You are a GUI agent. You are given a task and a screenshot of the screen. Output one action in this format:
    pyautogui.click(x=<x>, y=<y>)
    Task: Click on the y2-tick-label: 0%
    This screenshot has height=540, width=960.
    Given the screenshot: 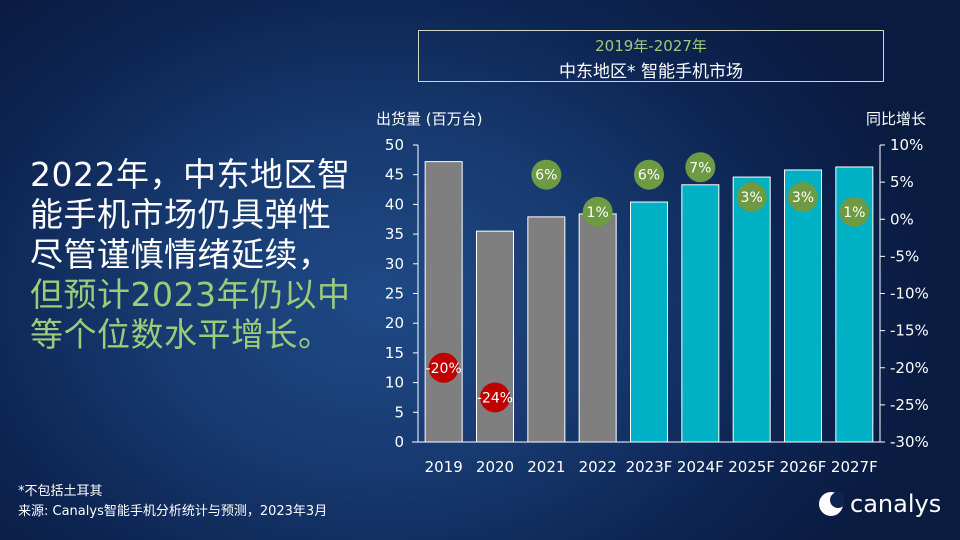 What is the action you would take?
    pyautogui.click(x=902, y=219)
    